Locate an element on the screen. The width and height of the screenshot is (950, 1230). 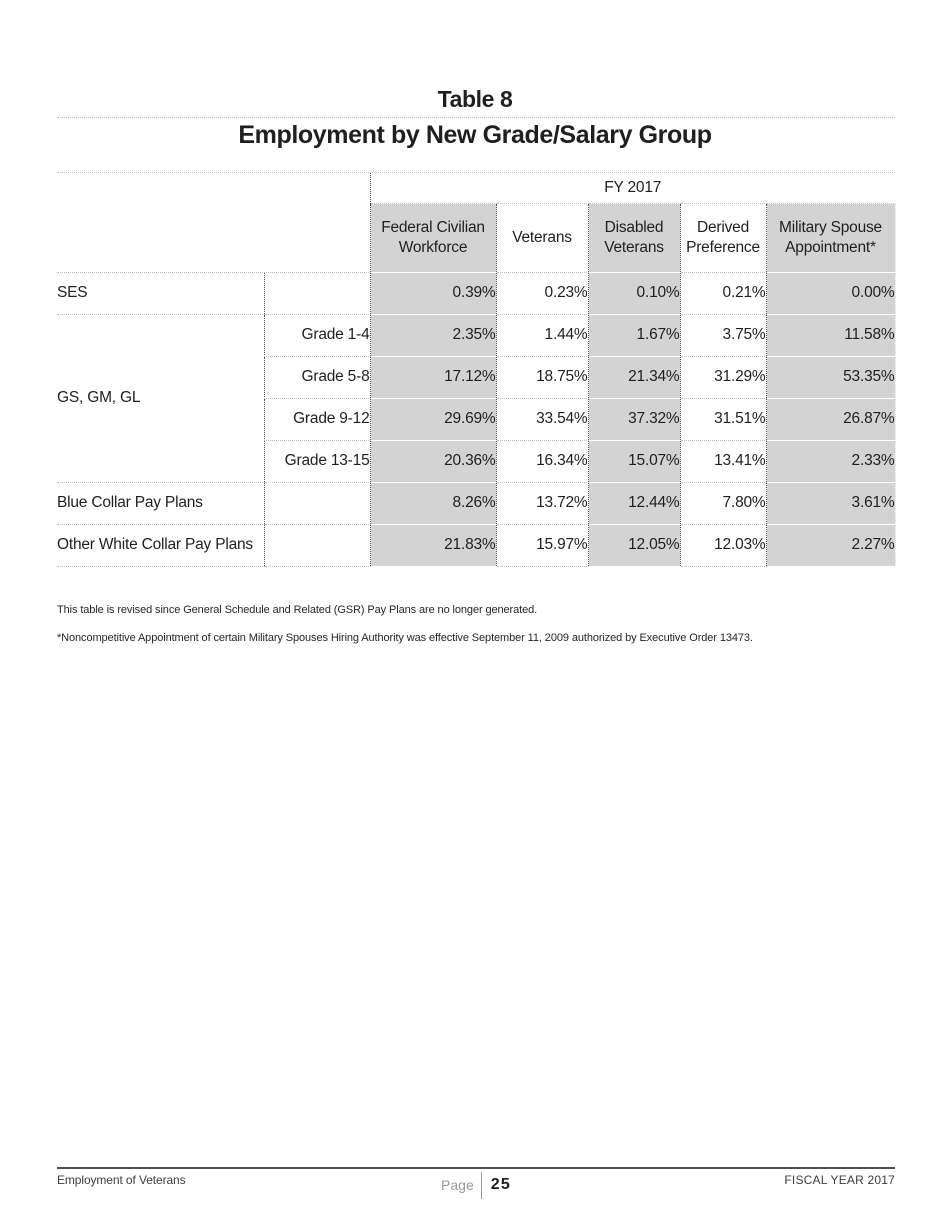
page-divider-bar is located at coordinates (481, 1185).